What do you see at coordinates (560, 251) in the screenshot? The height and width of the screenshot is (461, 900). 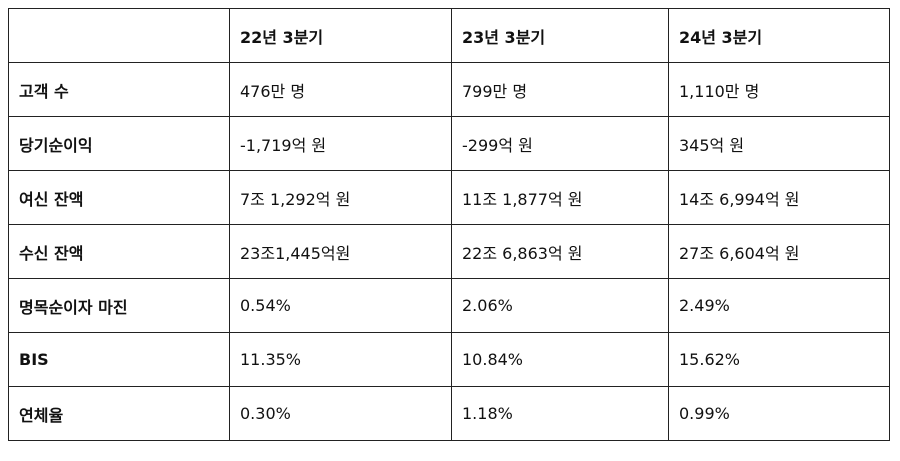 I see `table-cell: 22조 6,863억 원` at bounding box center [560, 251].